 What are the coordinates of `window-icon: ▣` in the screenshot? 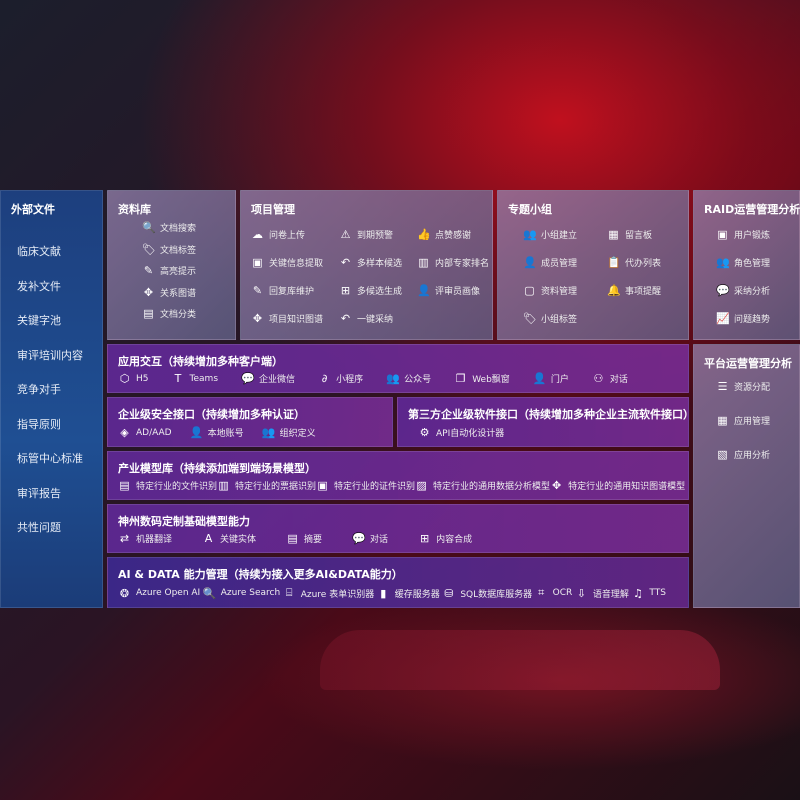 It's located at (257, 262).